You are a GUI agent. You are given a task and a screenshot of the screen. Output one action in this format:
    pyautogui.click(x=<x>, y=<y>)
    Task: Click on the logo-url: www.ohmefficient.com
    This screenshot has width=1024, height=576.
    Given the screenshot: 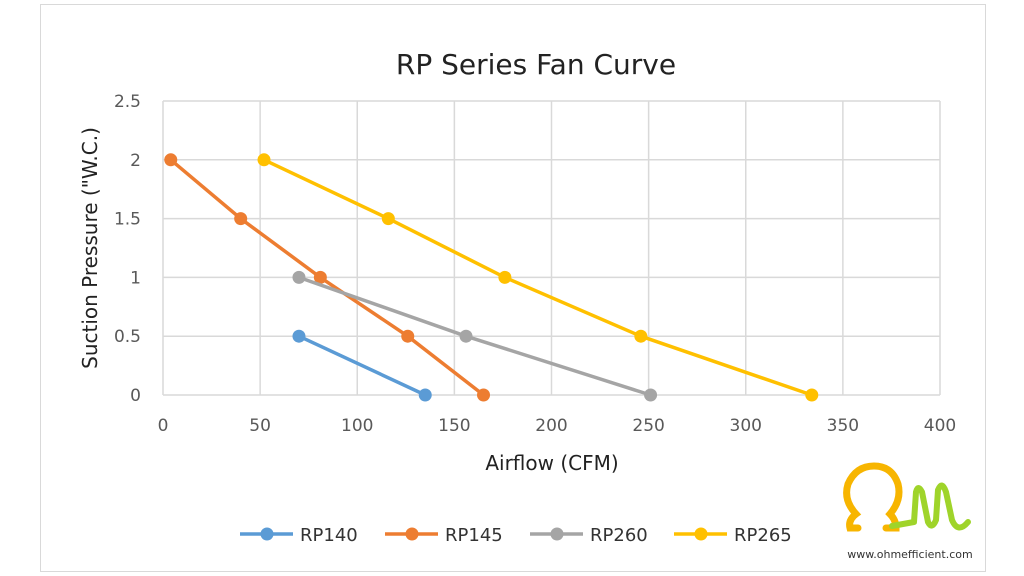 What is the action you would take?
    pyautogui.click(x=909, y=554)
    